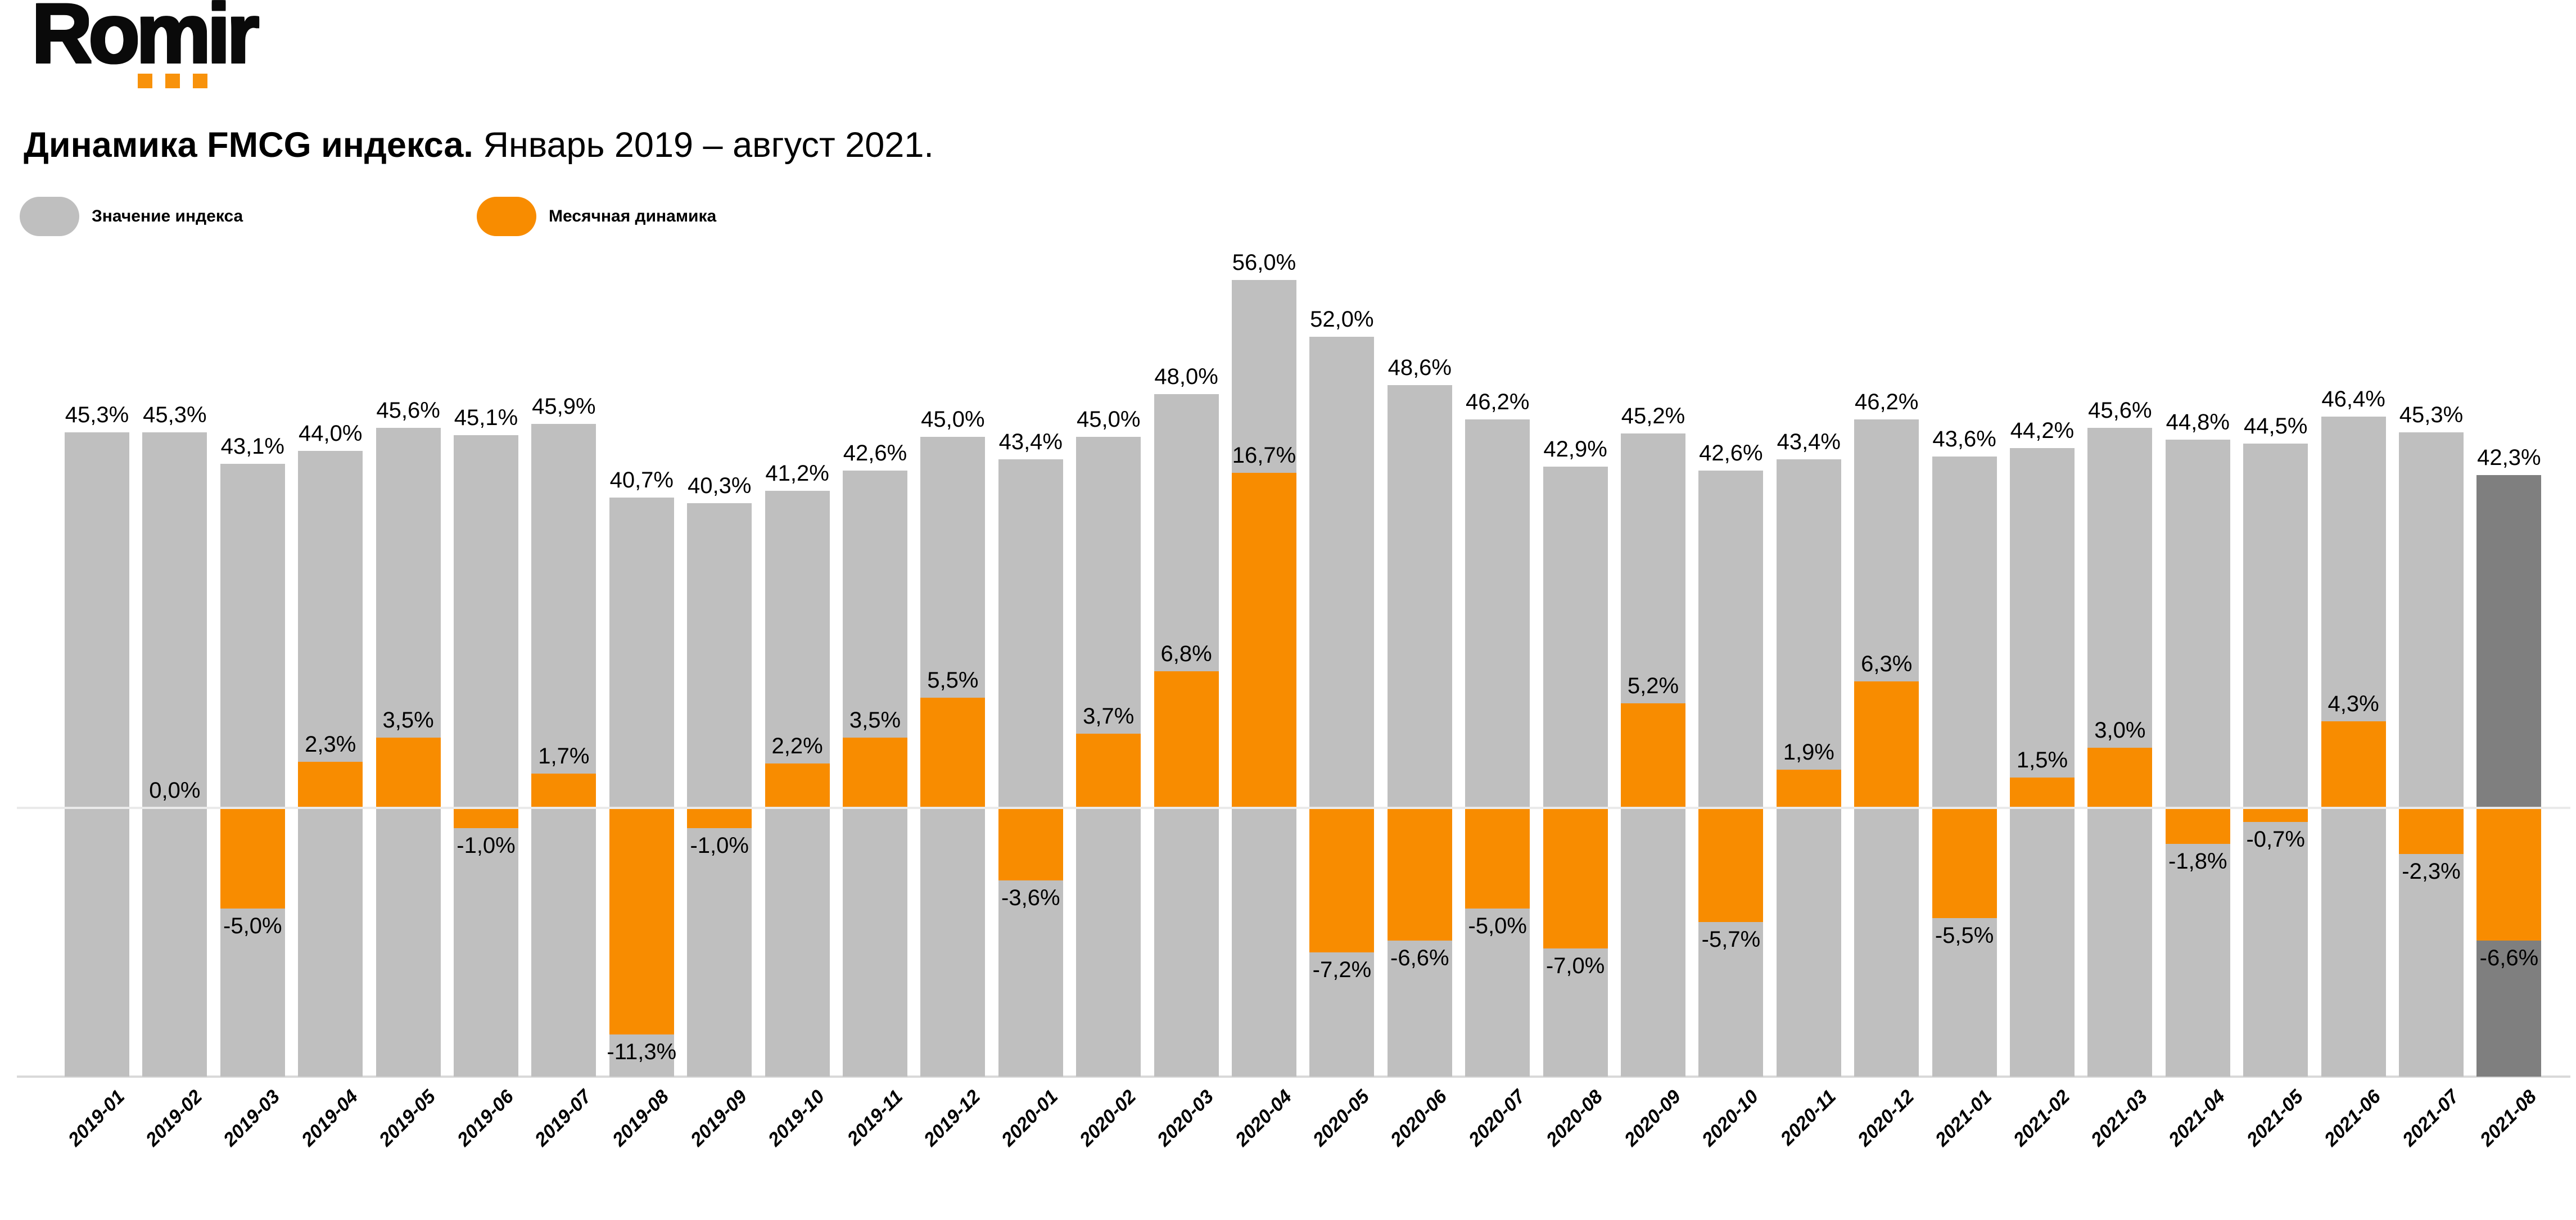 The image size is (2576, 1220). I want to click on dynamics-value-label: -5,0%, so click(1497, 926).